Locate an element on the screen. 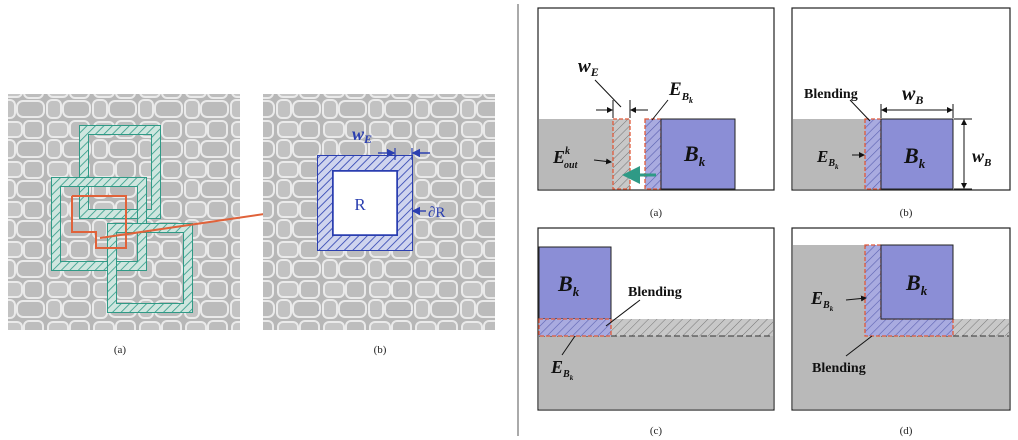 The image size is (1018, 440). b-label-wB: wB is located at coordinates (912, 95).